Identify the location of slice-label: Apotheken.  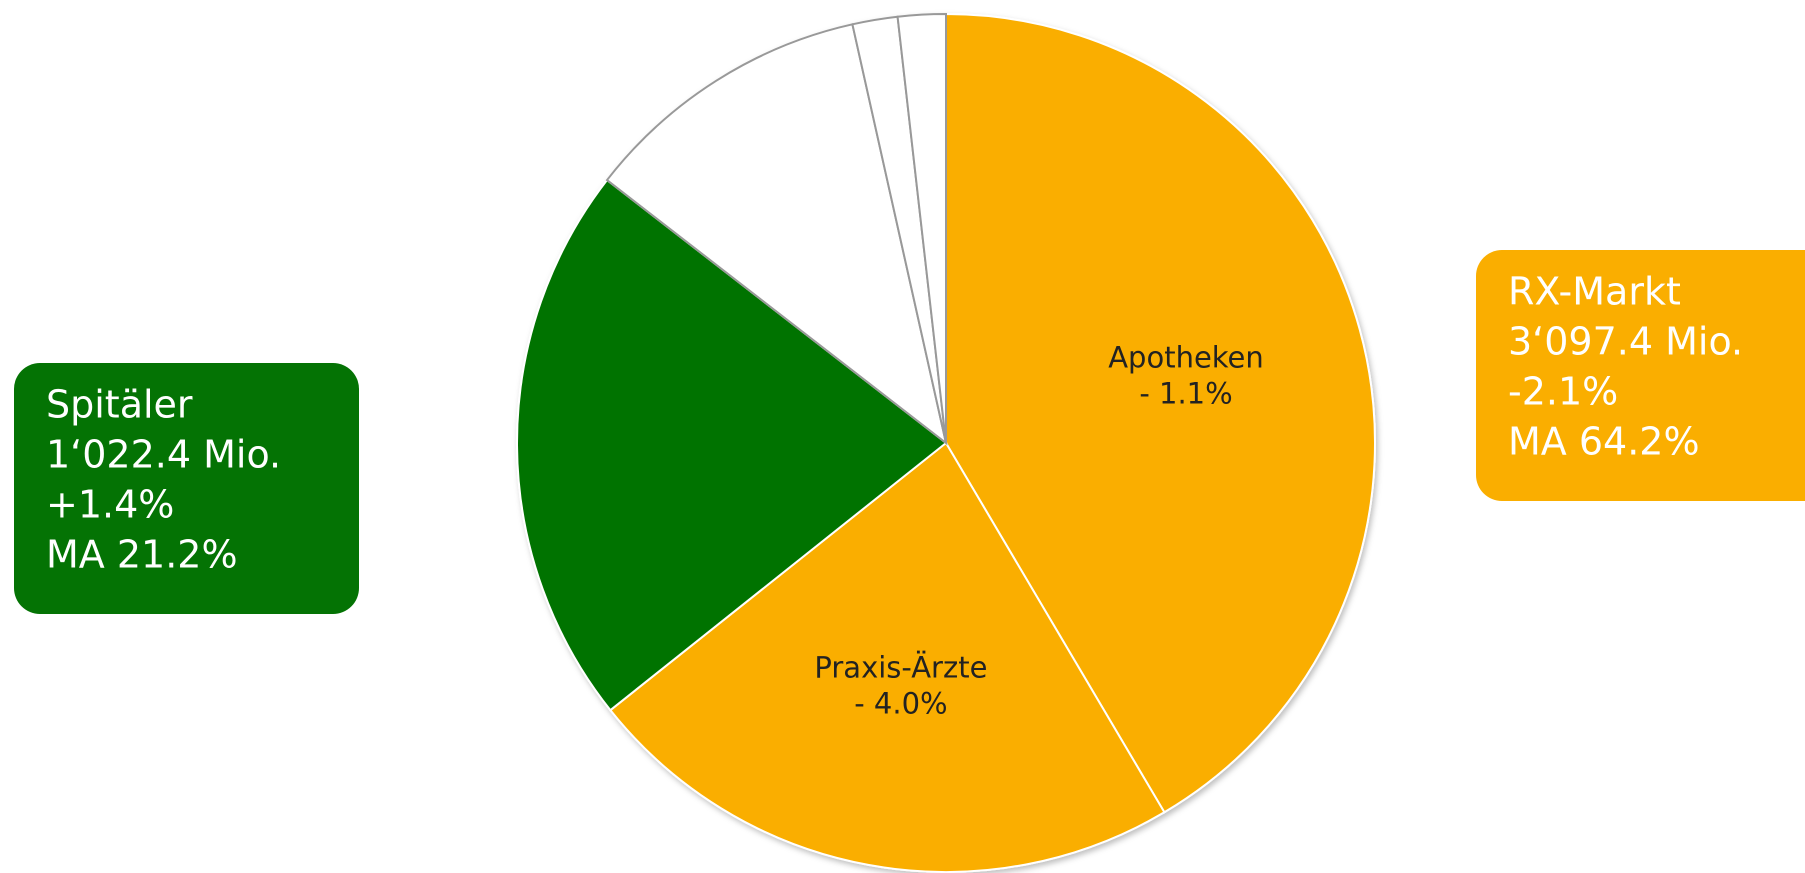
(1186, 357).